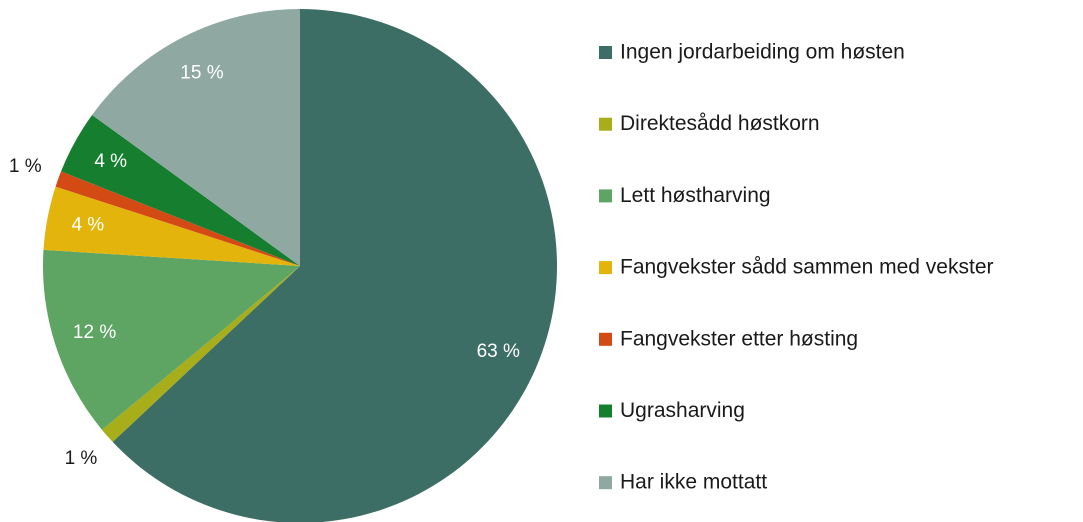  What do you see at coordinates (695, 195) in the screenshot?
I see `legend-label: Lett høstharving` at bounding box center [695, 195].